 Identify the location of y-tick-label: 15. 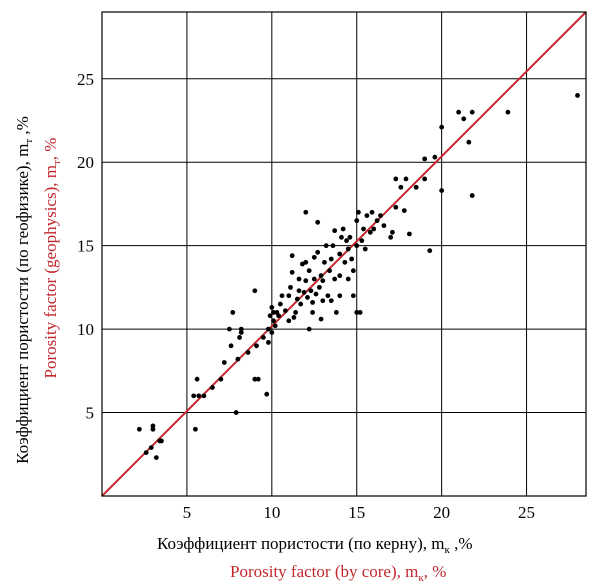
(85, 246).